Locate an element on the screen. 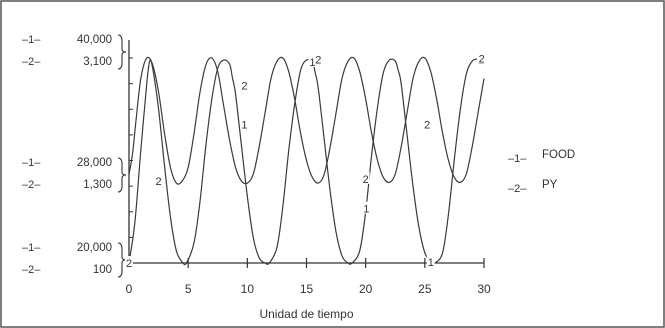  legend-label-food: FOOD is located at coordinates (558, 155).